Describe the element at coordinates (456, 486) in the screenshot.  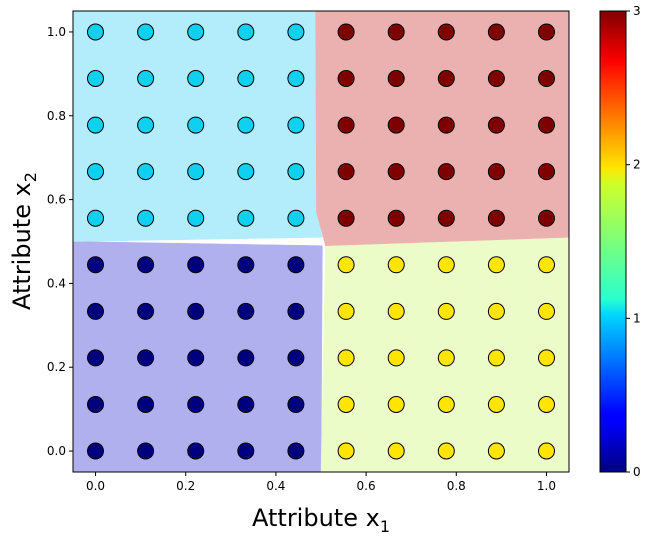
I see `x-tick-label: 0.8` at that location.